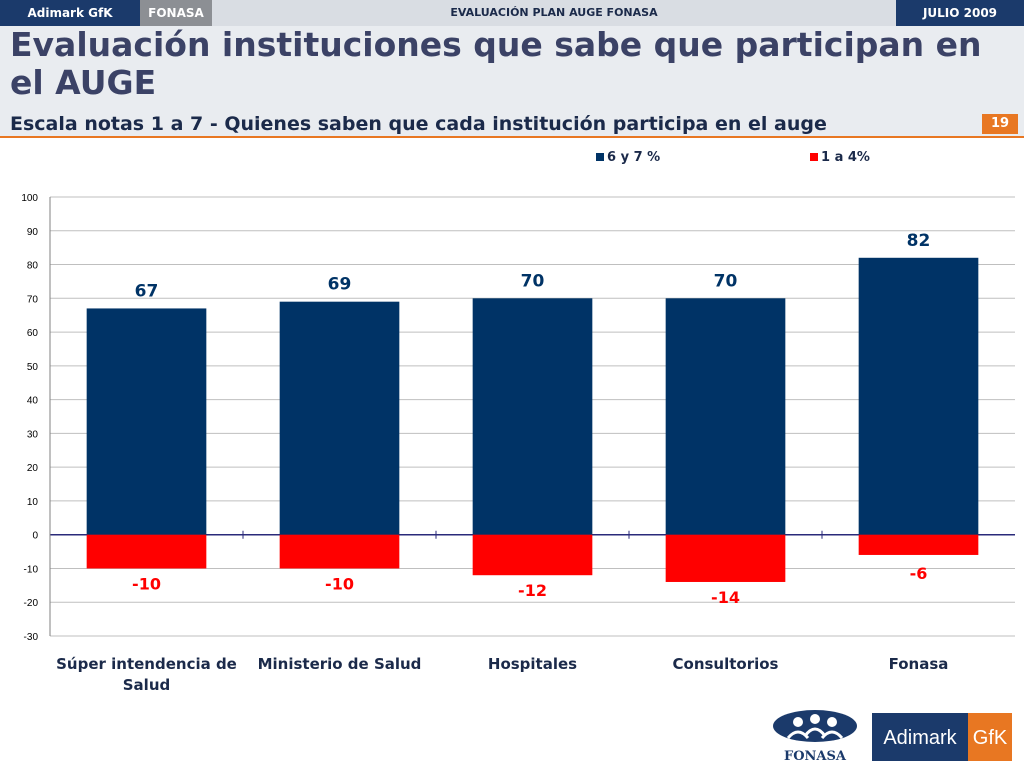 This screenshot has height=768, width=1024. Describe the element at coordinates (845, 157) in the screenshot. I see `legend-label: 1 a 4%` at that location.